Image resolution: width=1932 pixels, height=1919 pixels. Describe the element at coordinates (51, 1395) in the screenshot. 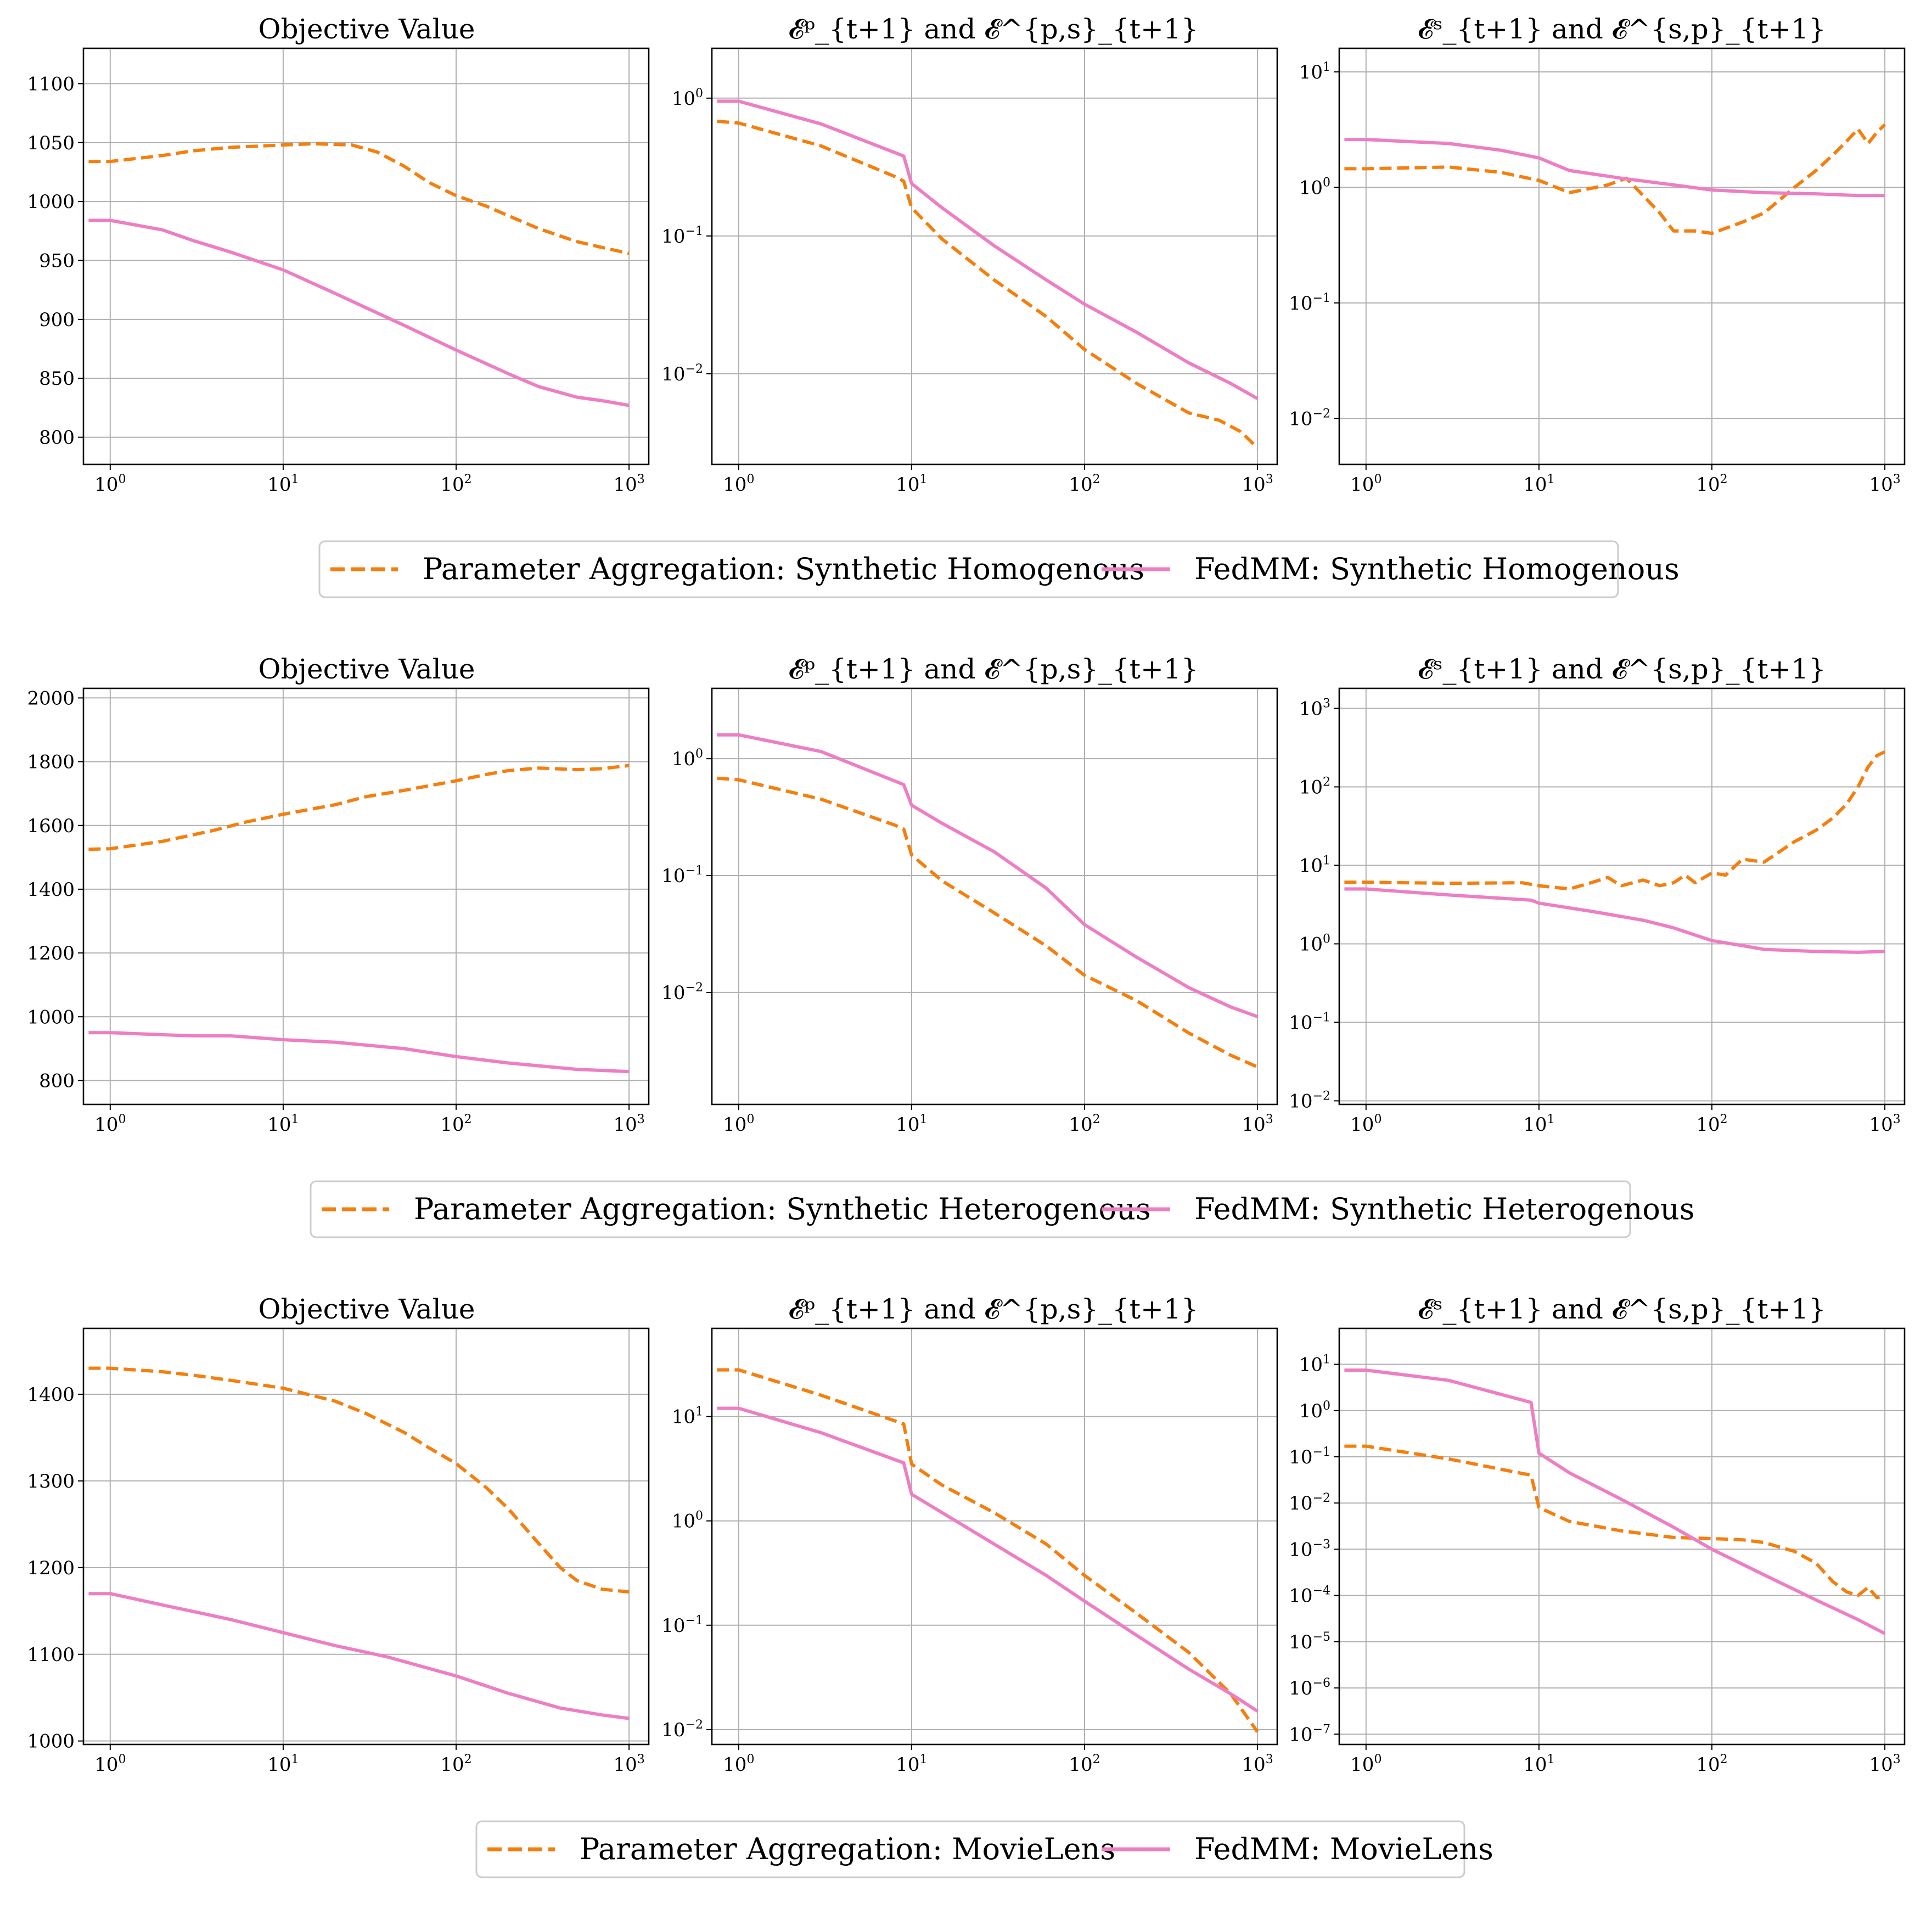

I see `y-tick-label: 1400` at that location.